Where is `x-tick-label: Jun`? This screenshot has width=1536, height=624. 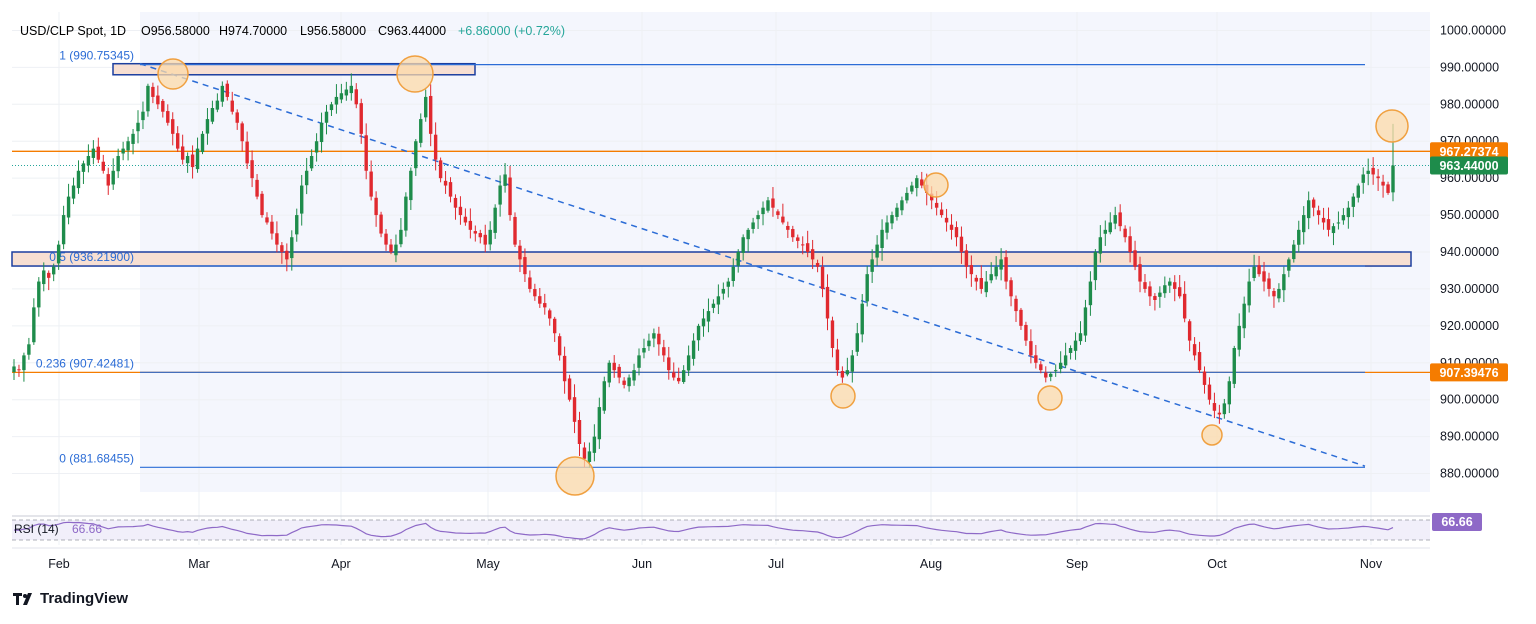 x-tick-label: Jun is located at coordinates (642, 564).